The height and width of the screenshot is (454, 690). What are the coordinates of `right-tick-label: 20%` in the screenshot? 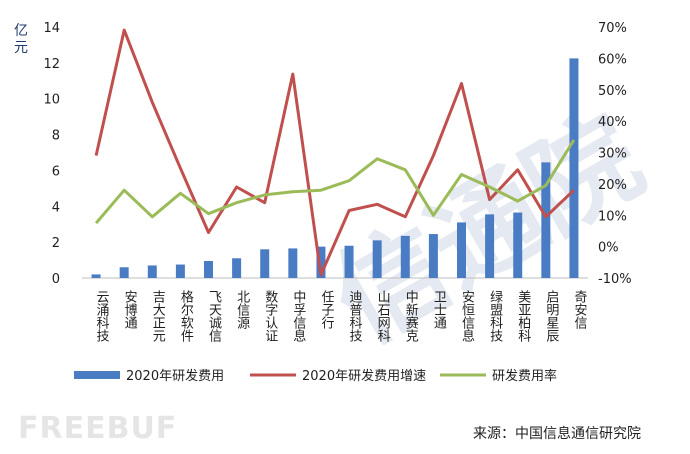 It's located at (612, 185).